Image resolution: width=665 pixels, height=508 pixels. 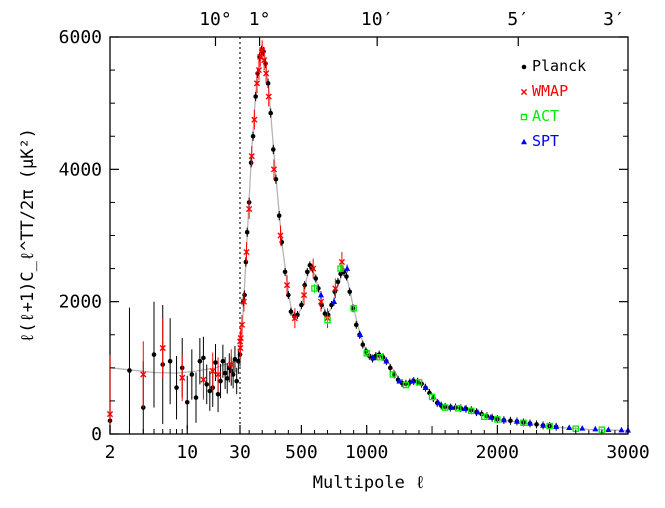 I want to click on top-axis-label: 3′, so click(x=614, y=19).